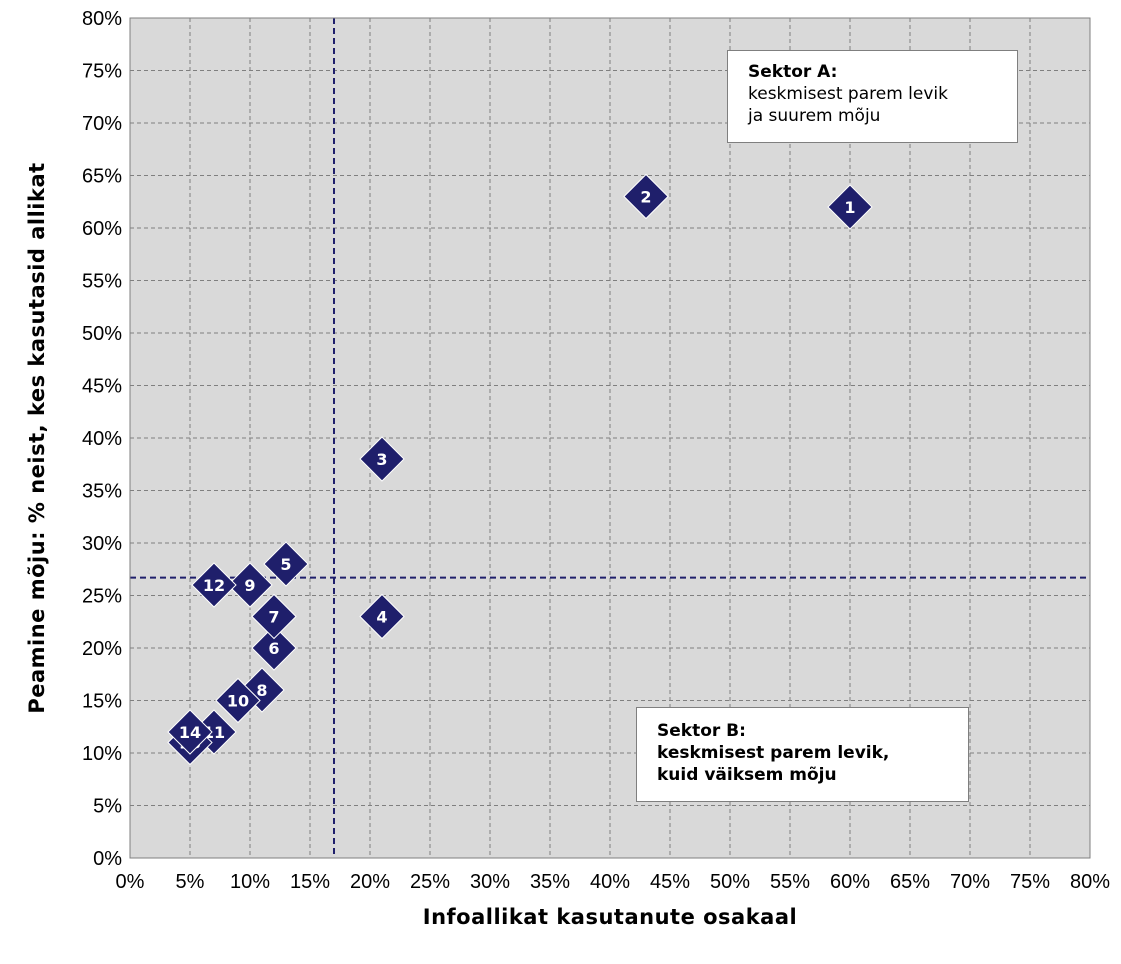  I want to click on data-point: 10, so click(238, 700).